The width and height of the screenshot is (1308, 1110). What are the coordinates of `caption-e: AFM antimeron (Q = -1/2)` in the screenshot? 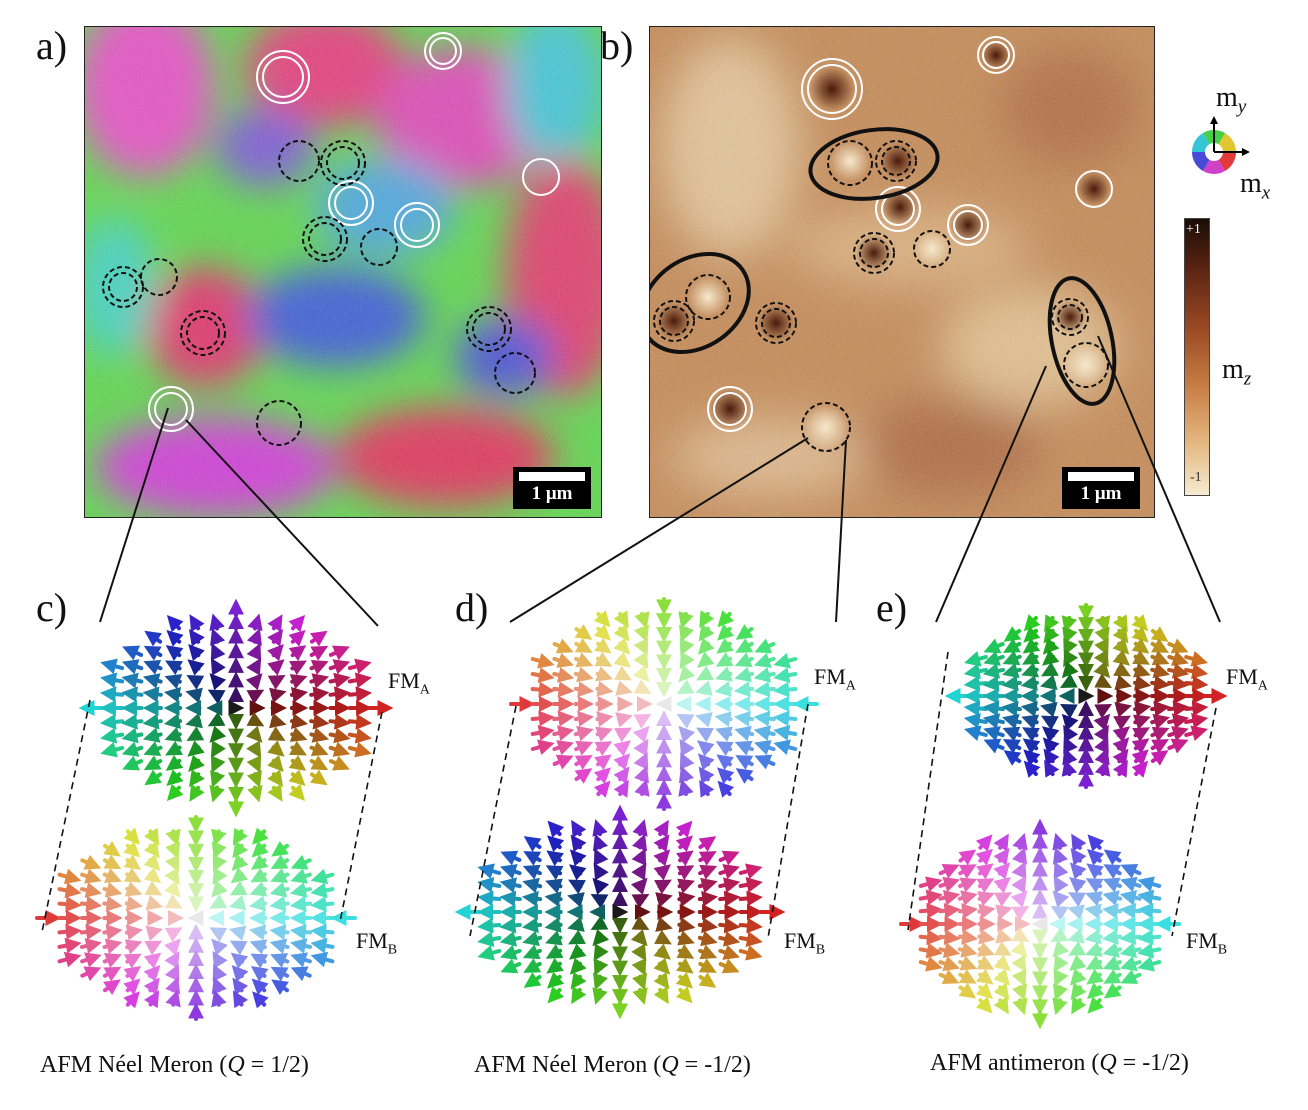 It's located at (1059, 1063).